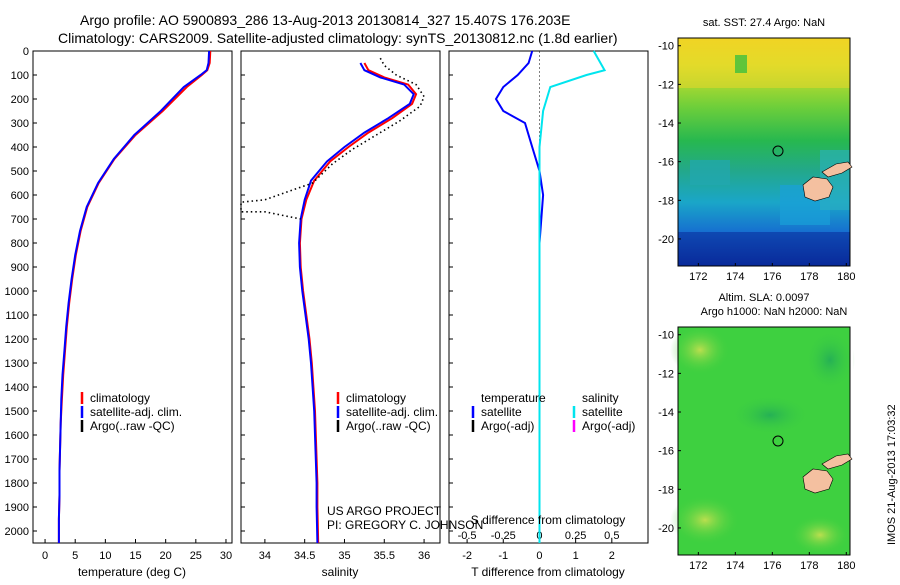 The width and height of the screenshot is (900, 585). What do you see at coordinates (135, 556) in the screenshot?
I see `x-tick-label: 15` at bounding box center [135, 556].